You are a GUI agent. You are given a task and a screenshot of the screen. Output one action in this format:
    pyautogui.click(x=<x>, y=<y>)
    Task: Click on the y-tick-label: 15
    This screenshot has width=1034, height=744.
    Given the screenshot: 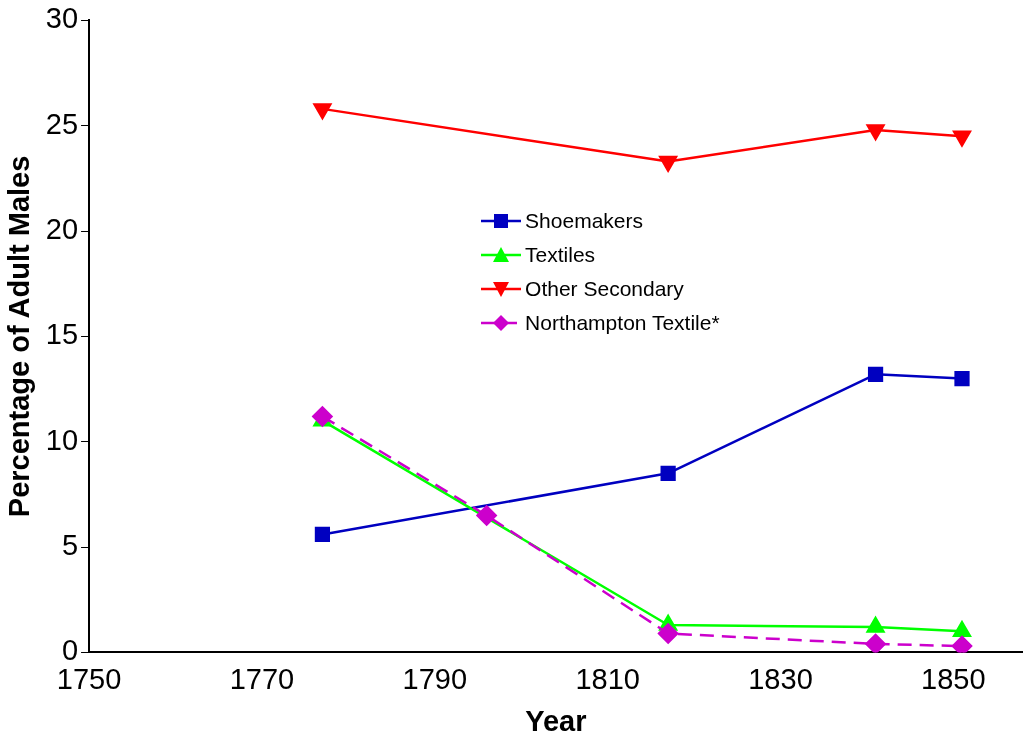 What is the action you would take?
    pyautogui.click(x=62, y=334)
    